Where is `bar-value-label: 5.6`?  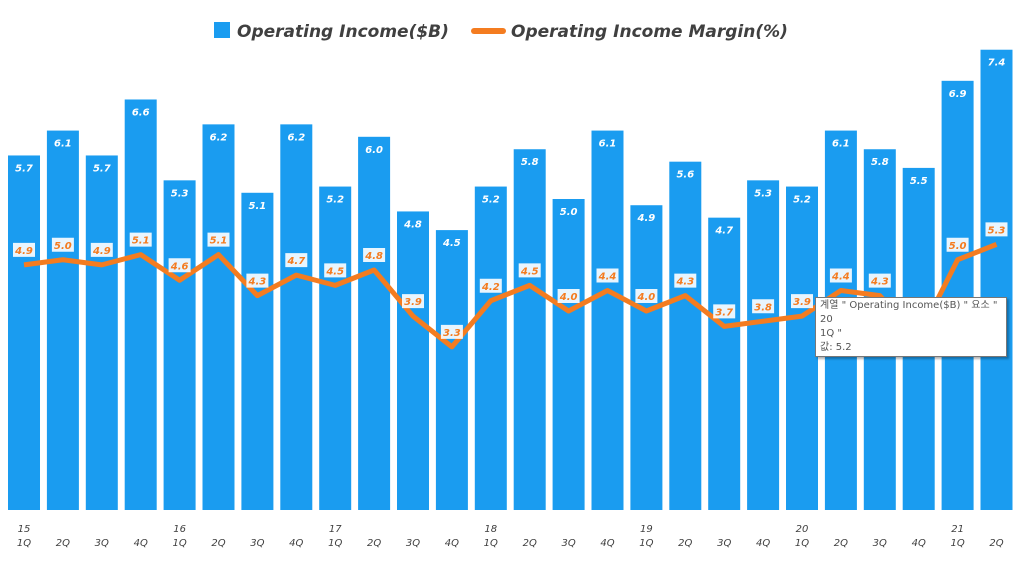
bar-value-label: 5.6 is located at coordinates (685, 175).